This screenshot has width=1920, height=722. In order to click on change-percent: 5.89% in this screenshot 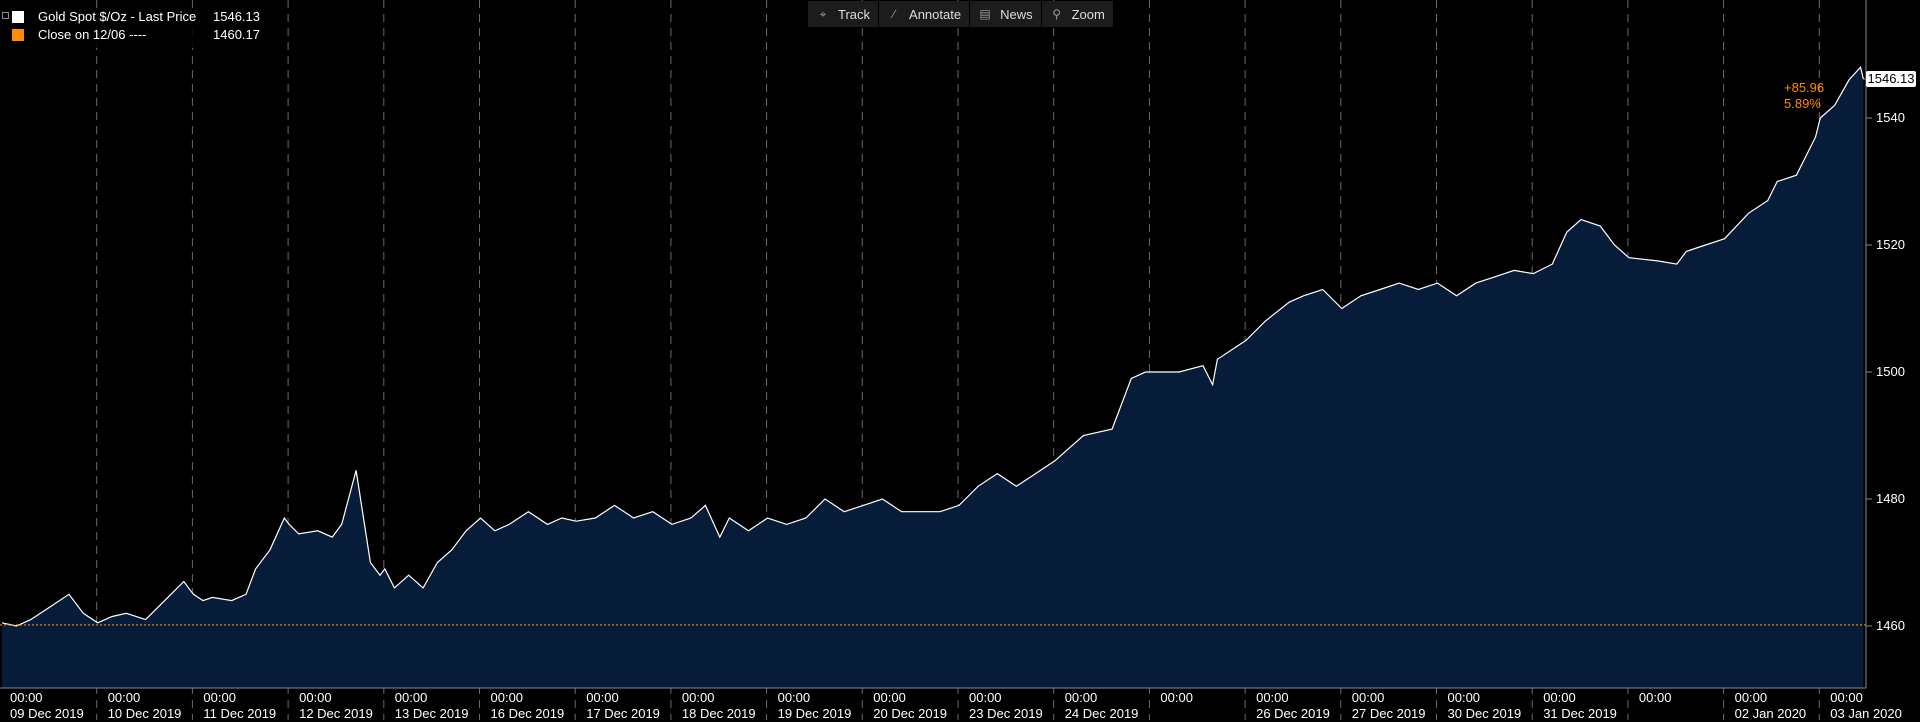, I will do `click(1802, 103)`.